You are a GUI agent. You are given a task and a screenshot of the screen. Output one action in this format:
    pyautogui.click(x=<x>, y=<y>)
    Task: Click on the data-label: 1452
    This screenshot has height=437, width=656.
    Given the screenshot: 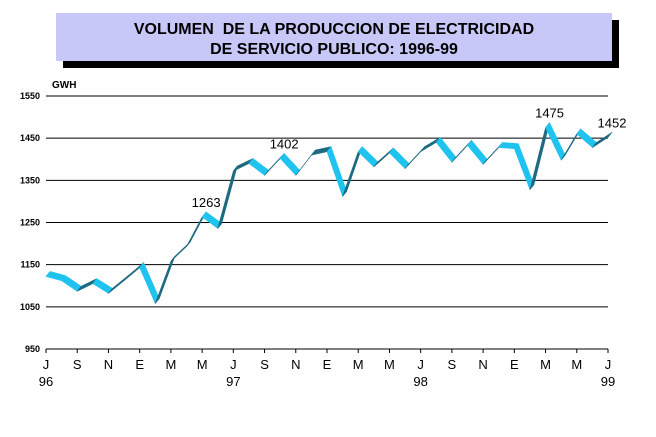 What is the action you would take?
    pyautogui.click(x=612, y=122)
    